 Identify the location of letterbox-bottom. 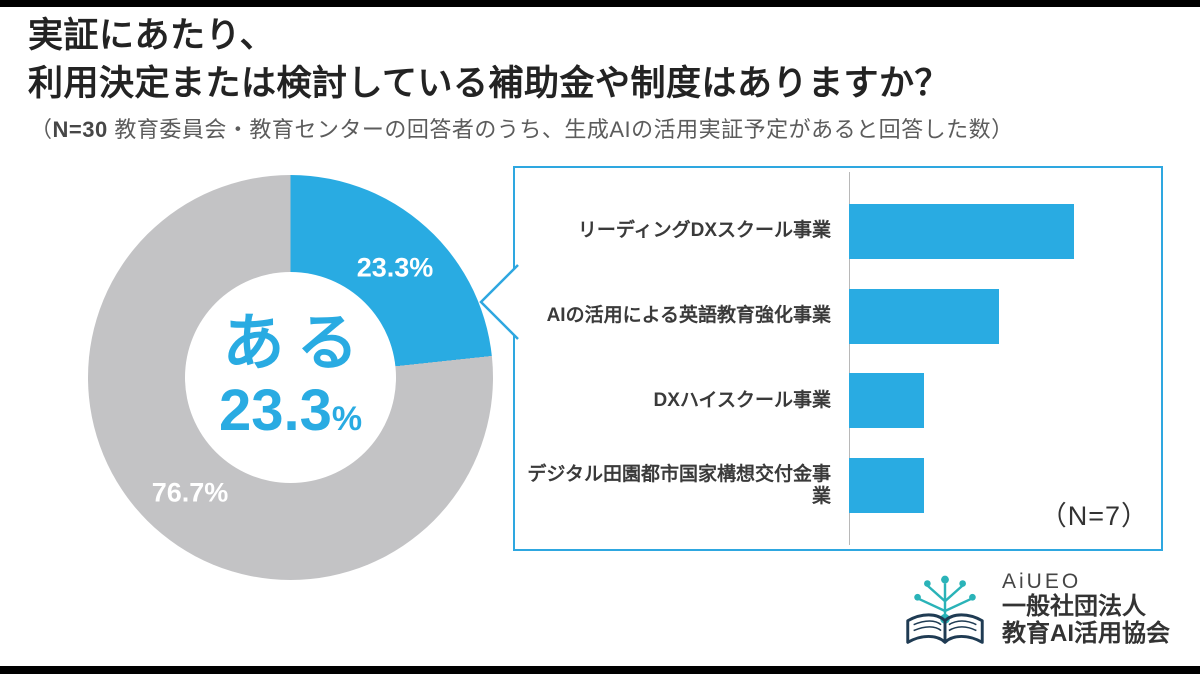
(600, 670).